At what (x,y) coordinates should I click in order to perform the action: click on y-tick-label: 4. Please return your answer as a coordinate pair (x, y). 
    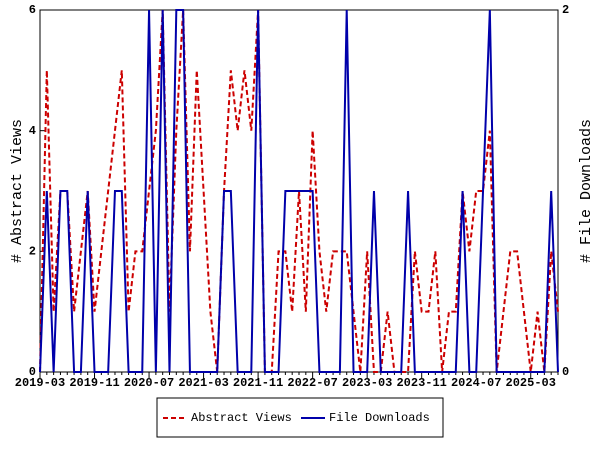
    Looking at the image, I should click on (32, 131).